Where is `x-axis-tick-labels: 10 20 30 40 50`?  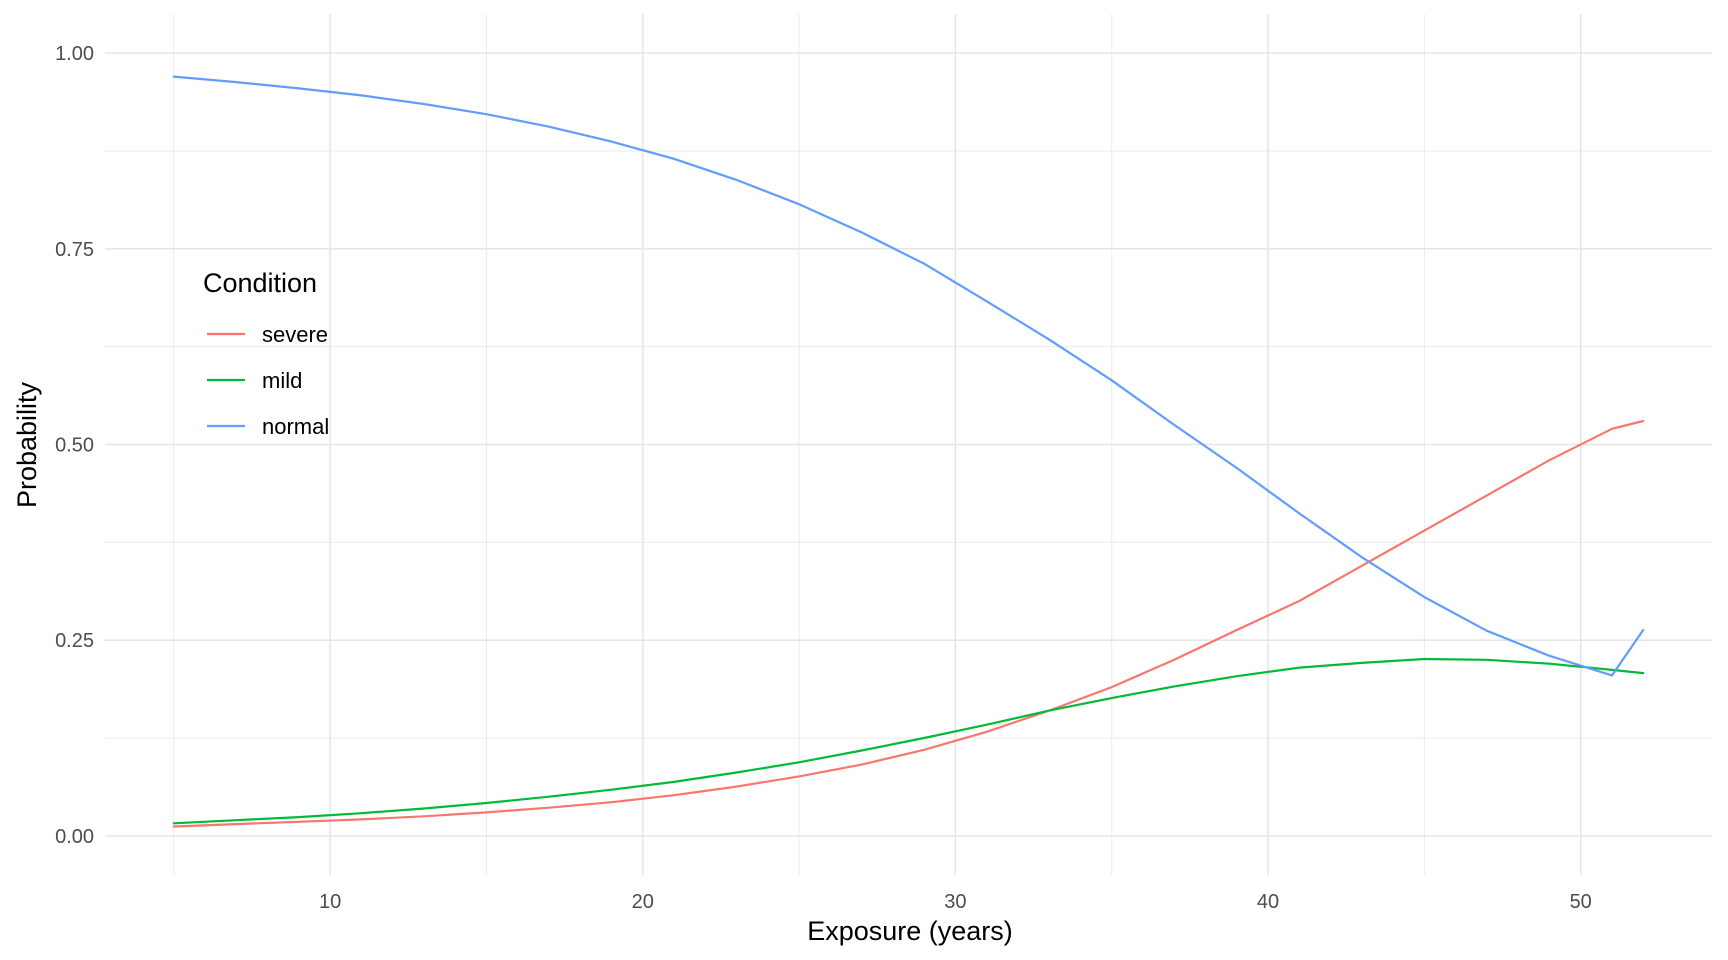
x-axis-tick-labels: 10 20 30 40 50 is located at coordinates (955, 902).